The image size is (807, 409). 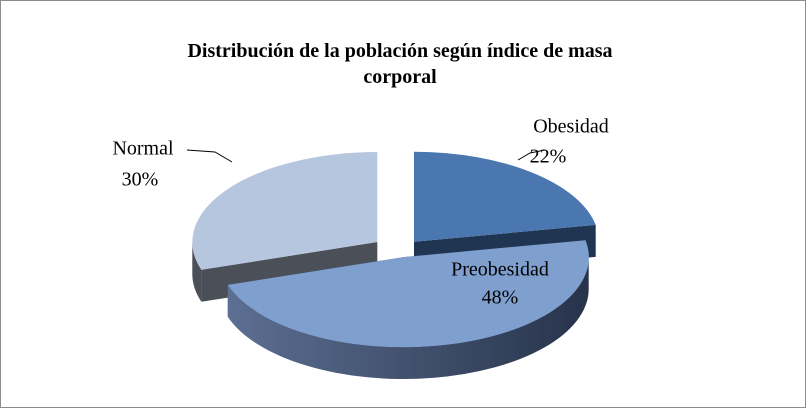 What do you see at coordinates (140, 180) in the screenshot?
I see `data-label: 30%` at bounding box center [140, 180].